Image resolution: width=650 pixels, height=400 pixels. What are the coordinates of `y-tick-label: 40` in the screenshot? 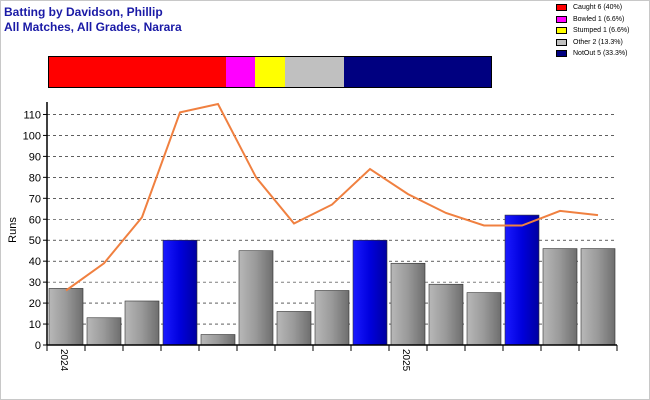 It's located at (35, 262).